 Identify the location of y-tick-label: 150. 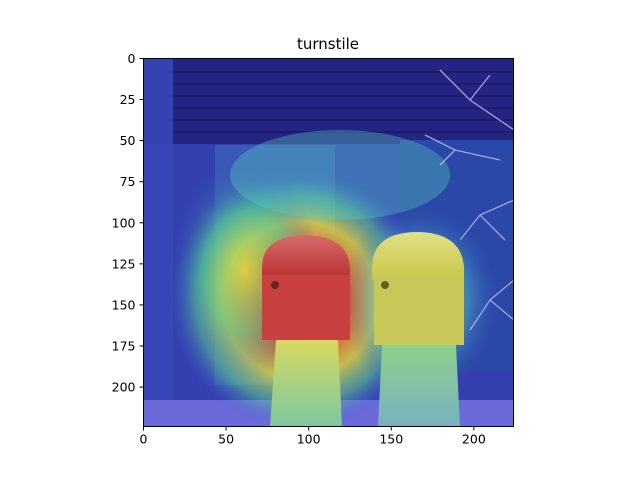
(124, 304).